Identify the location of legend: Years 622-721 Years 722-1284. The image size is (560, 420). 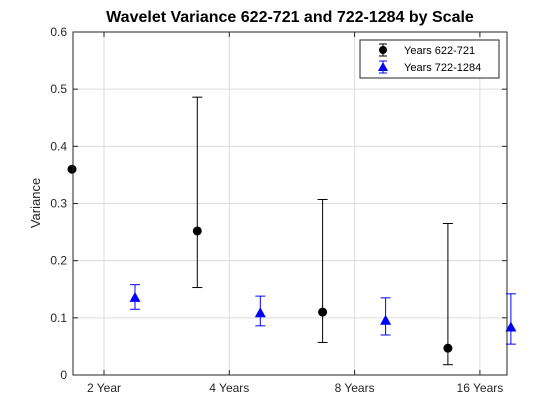
(429, 59).